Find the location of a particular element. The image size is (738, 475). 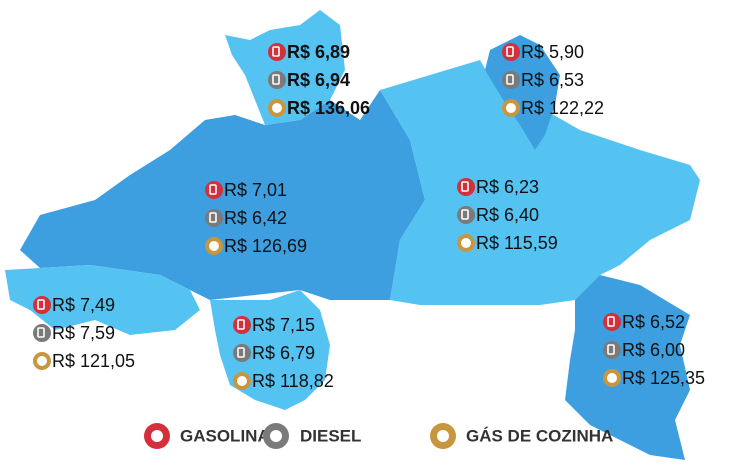

acre is located at coordinates (102, 300).